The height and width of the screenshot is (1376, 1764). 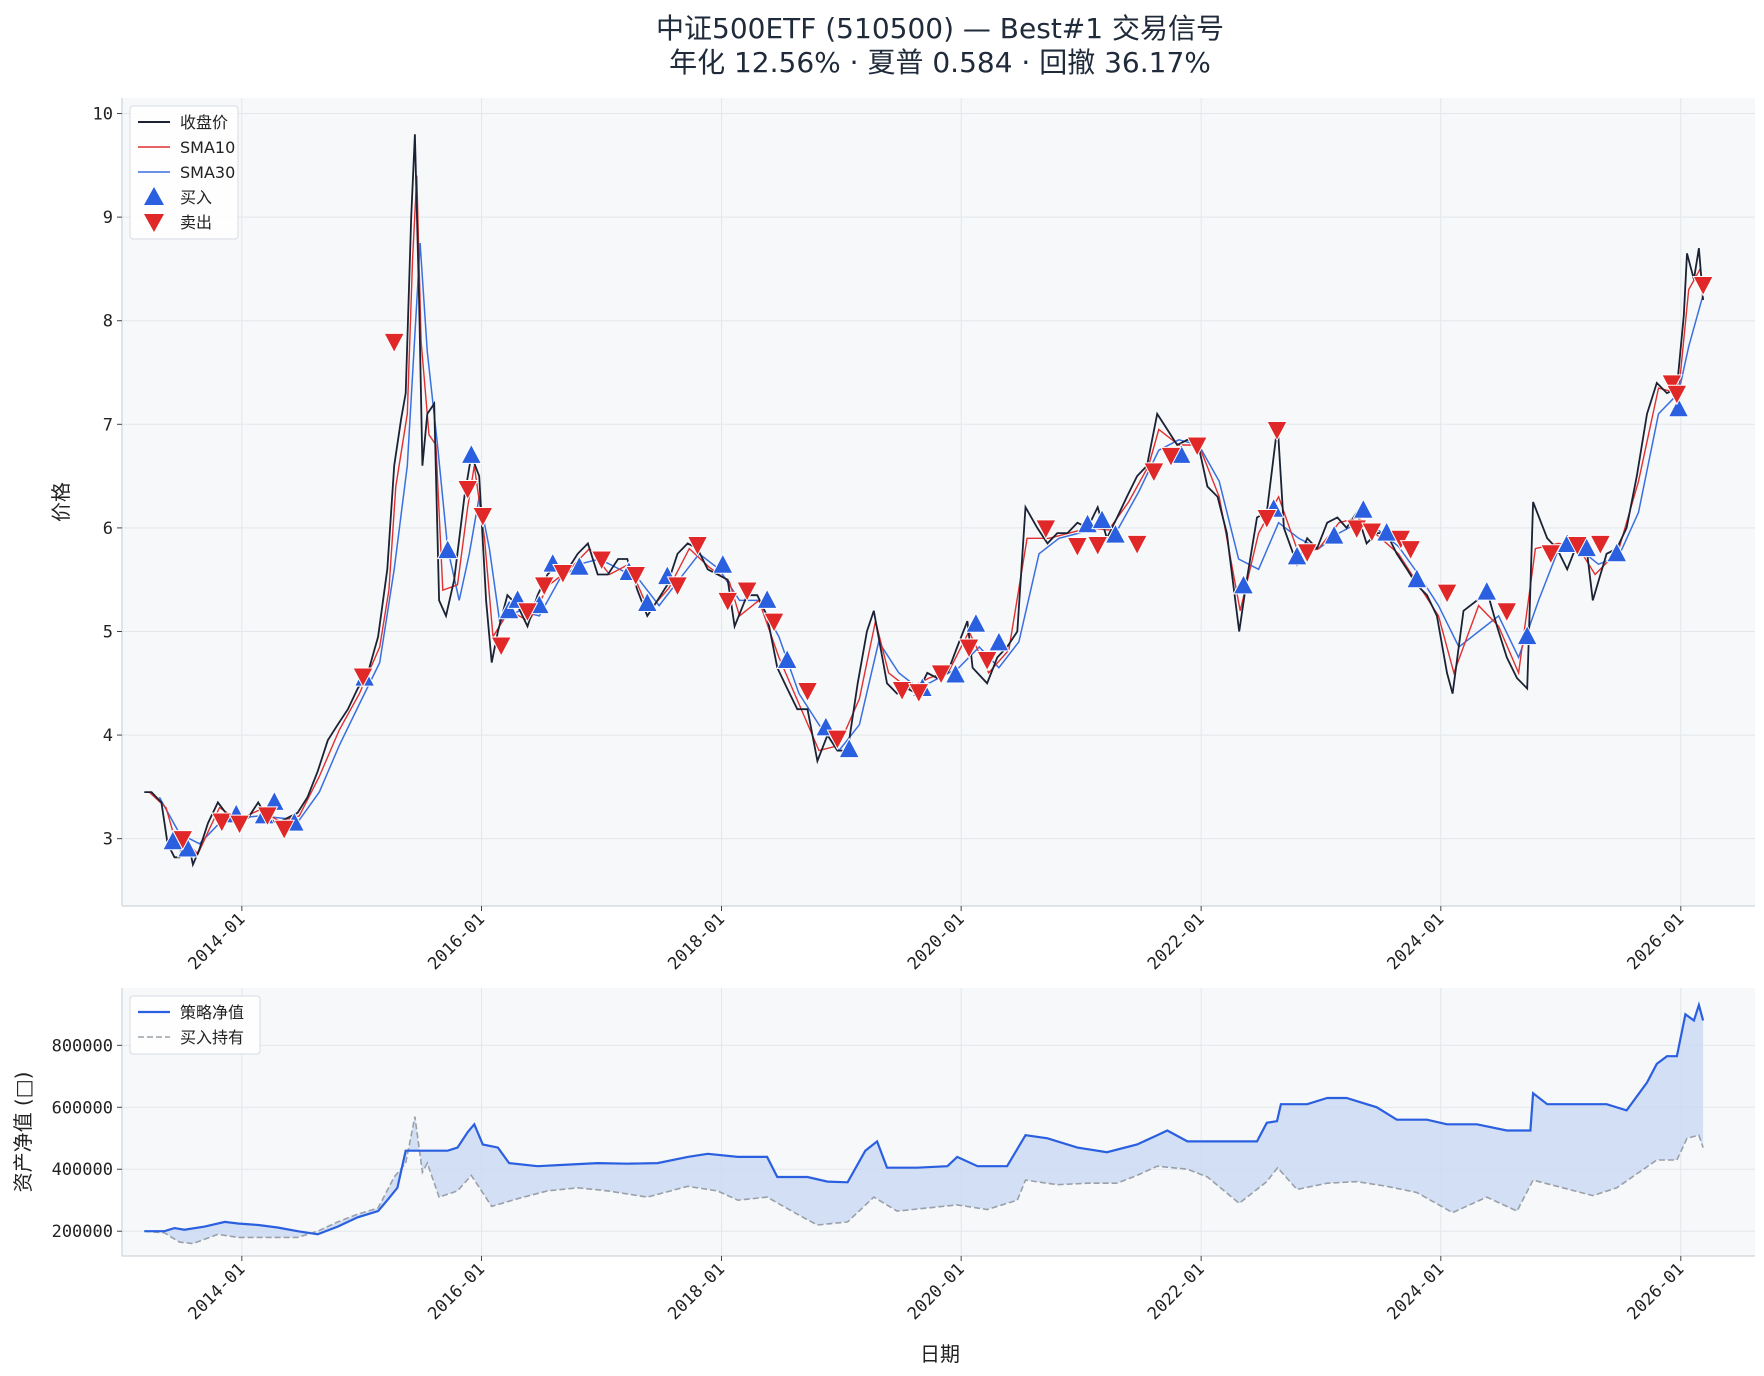 I want to click on y-tick-label: 8, so click(x=108, y=322).